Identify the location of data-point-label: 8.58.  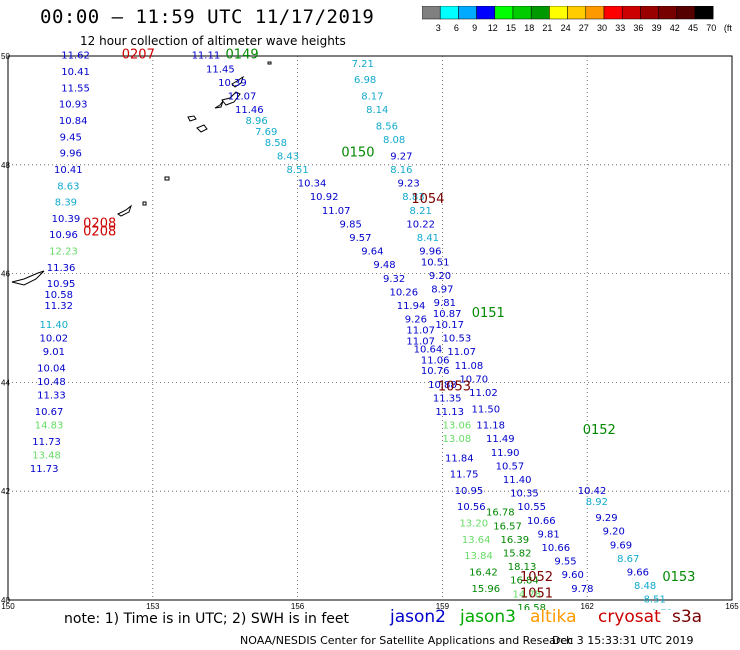
(276, 143).